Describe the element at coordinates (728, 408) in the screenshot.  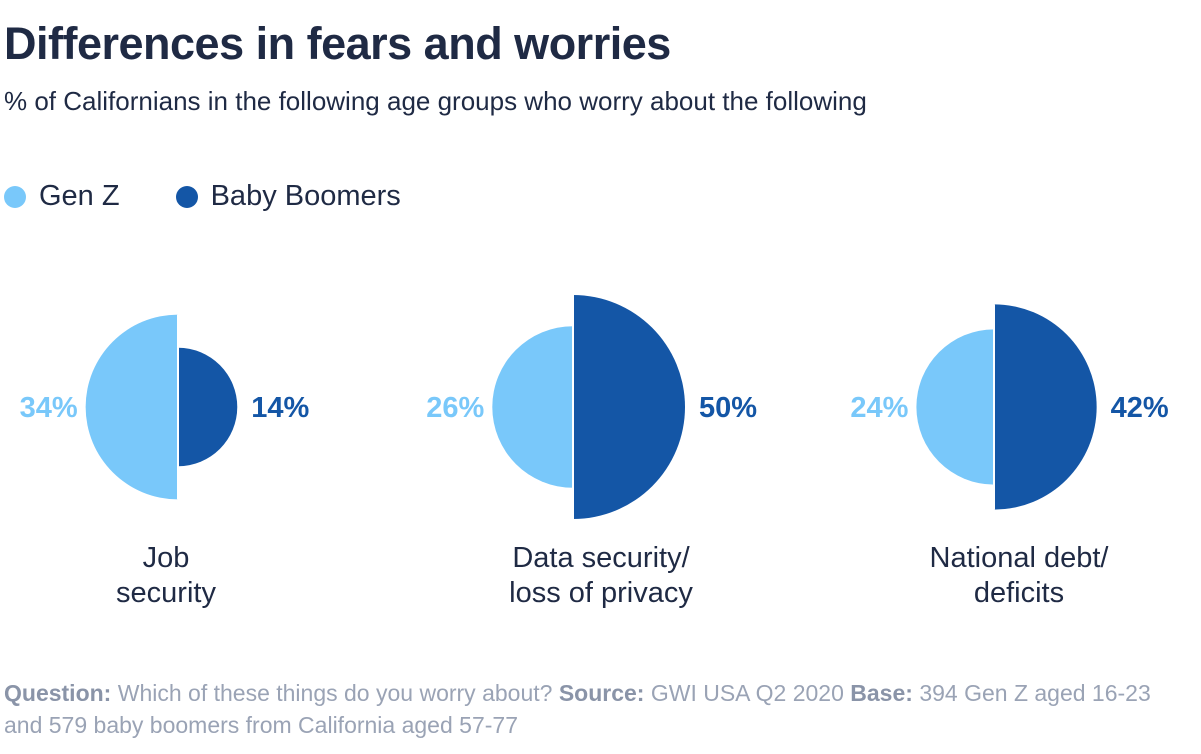
I see `value-label-baby-boomers-data-security: 50%` at that location.